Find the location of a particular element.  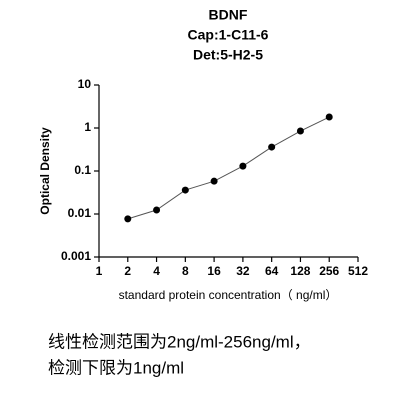

x-axis-label: standard protein concentration（ ng/ml） is located at coordinates (228, 295).